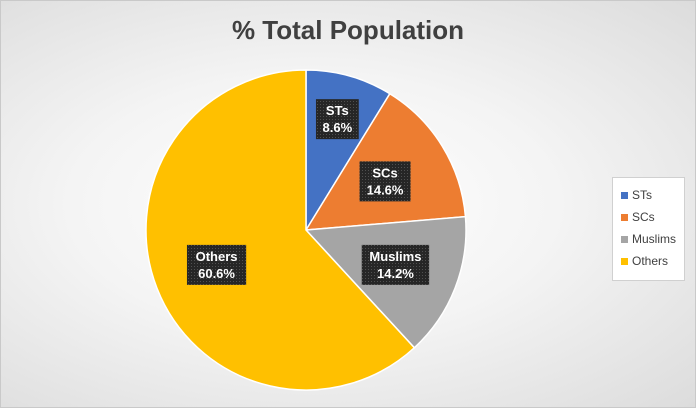  I want to click on data-label-scs: SCs 14.6%, so click(385, 181).